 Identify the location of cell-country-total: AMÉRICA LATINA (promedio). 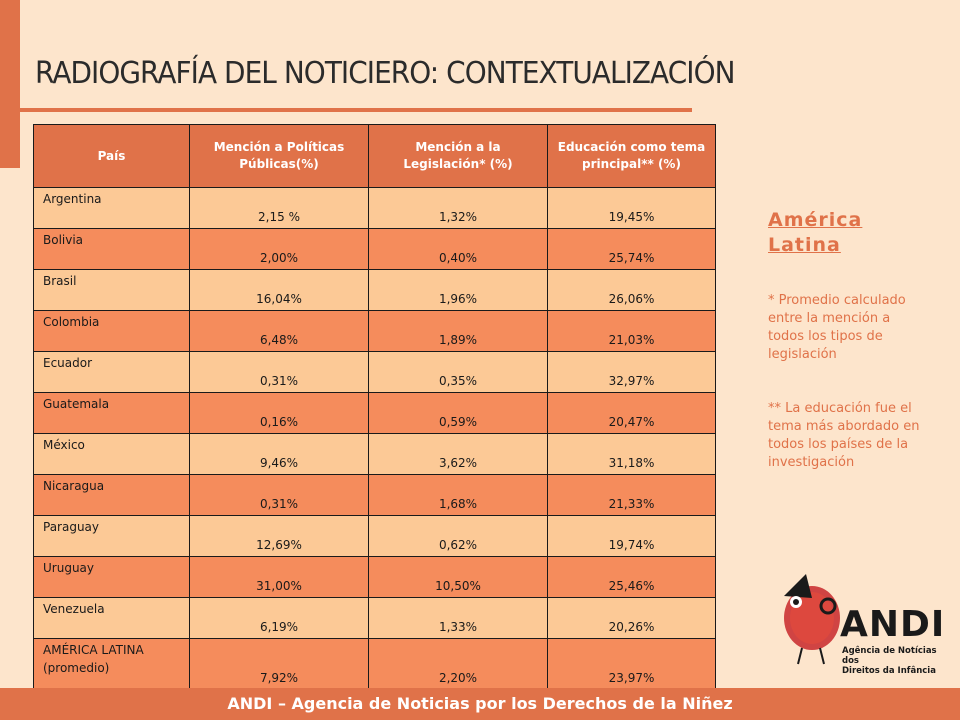
(111, 664).